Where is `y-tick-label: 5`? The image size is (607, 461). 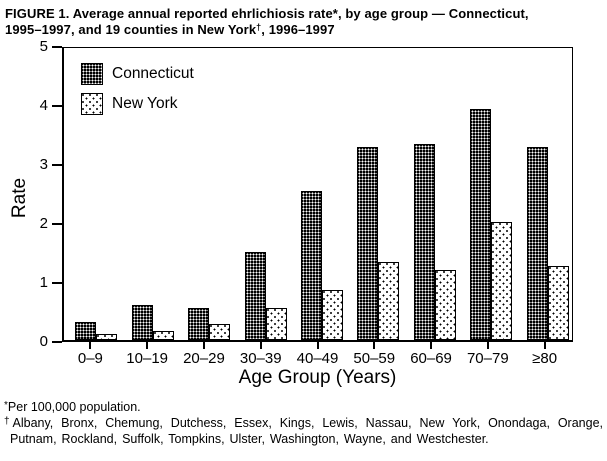 y-tick-label: 5 is located at coordinates (43, 46).